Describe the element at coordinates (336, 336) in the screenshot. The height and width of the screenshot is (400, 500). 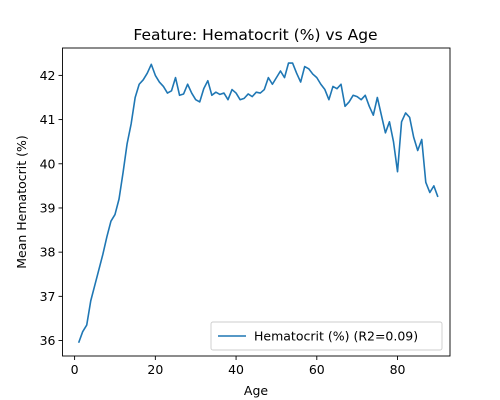
I see `legend-entry-label: Hematocrit (%) (R2=0.09)` at that location.